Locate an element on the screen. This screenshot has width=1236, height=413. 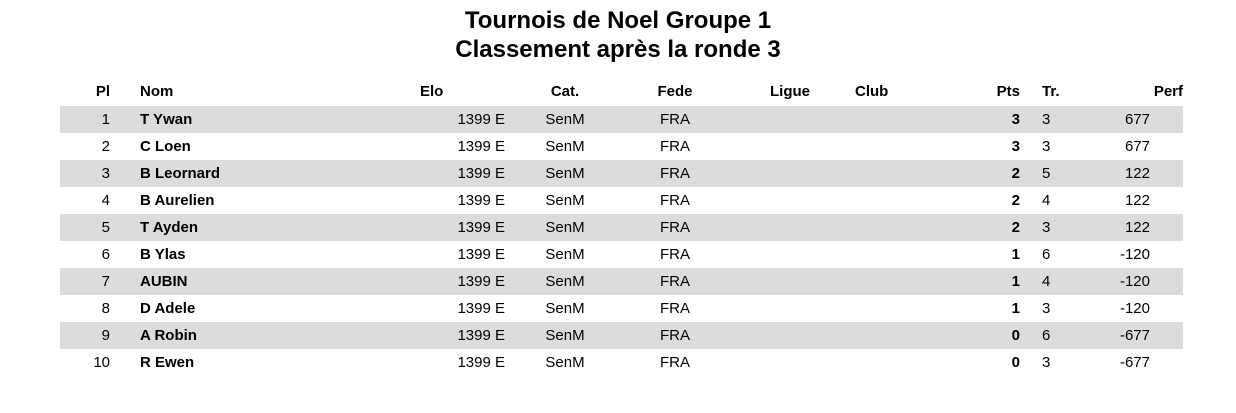
cell-rank: 3 is located at coordinates (105, 173).